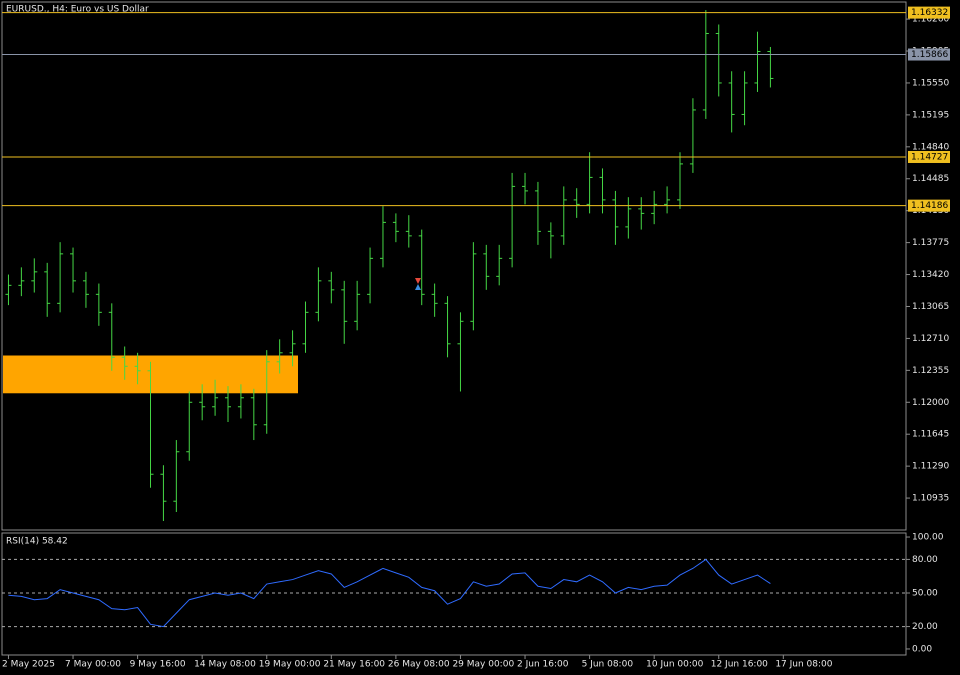 This screenshot has height=675, width=960. What do you see at coordinates (930, 499) in the screenshot?
I see `y-tick-label: 1.10935` at bounding box center [930, 499].